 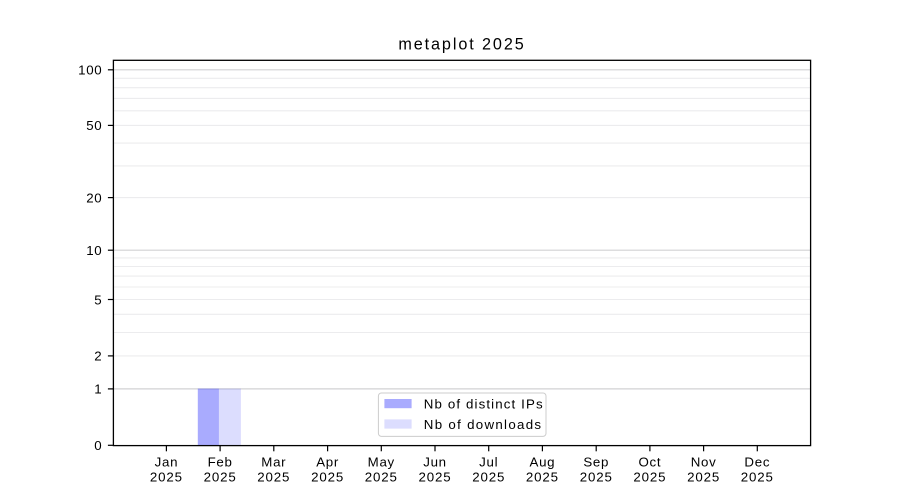 I want to click on svg-text: Jun, so click(x=435, y=461).